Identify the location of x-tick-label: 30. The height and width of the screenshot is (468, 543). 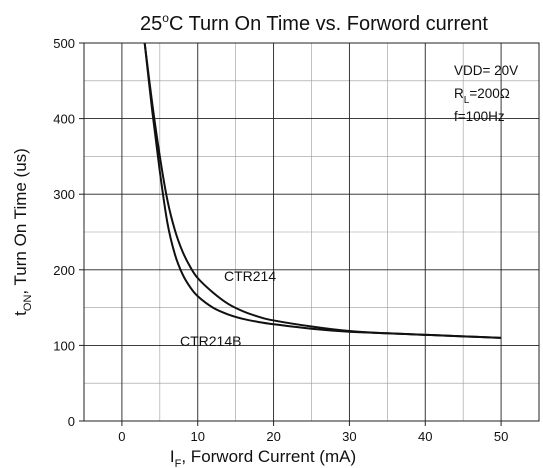
(349, 436).